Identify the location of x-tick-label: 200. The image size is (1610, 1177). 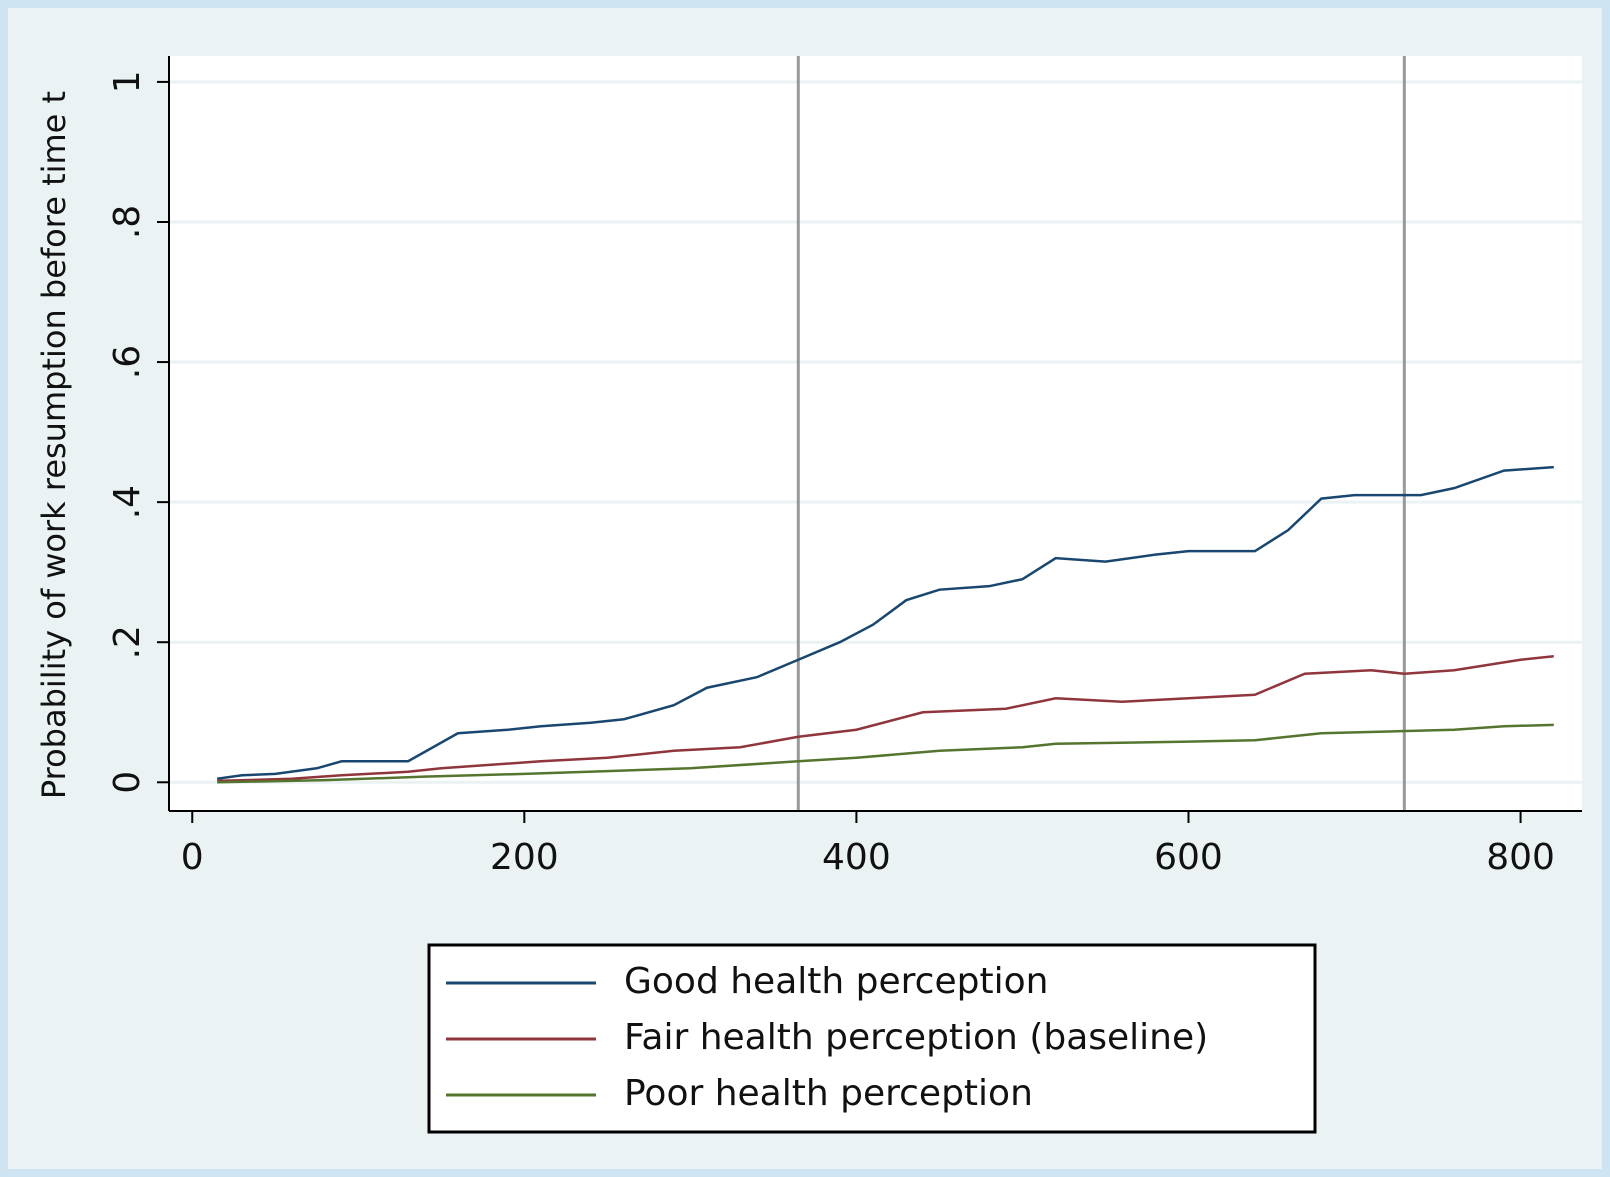
(524, 857).